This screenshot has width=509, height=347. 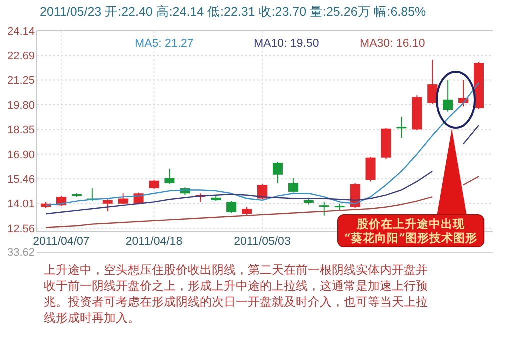 I want to click on y-tick-label: 12.56, so click(x=21, y=229).